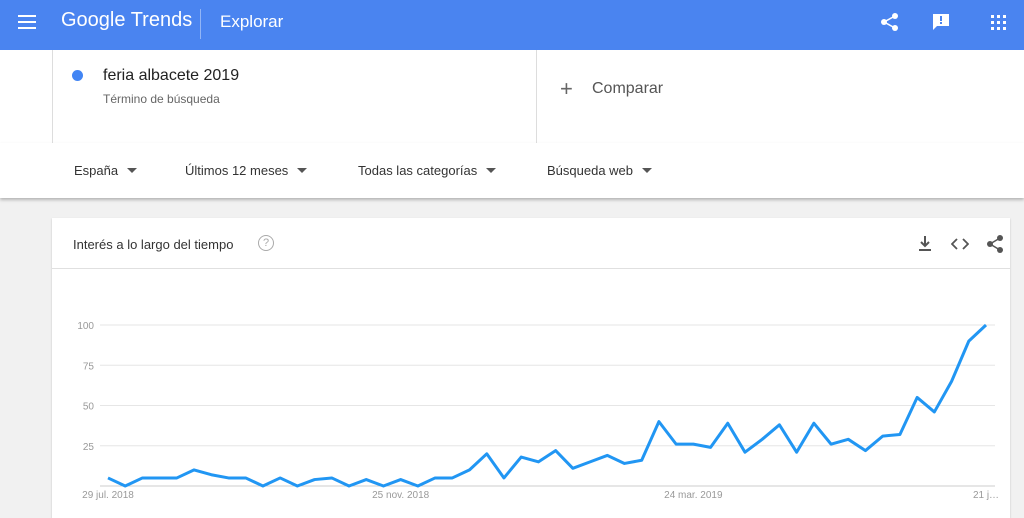 The image size is (1024, 518). Describe the element at coordinates (85, 326) in the screenshot. I see `y-tick-label: 100` at that location.